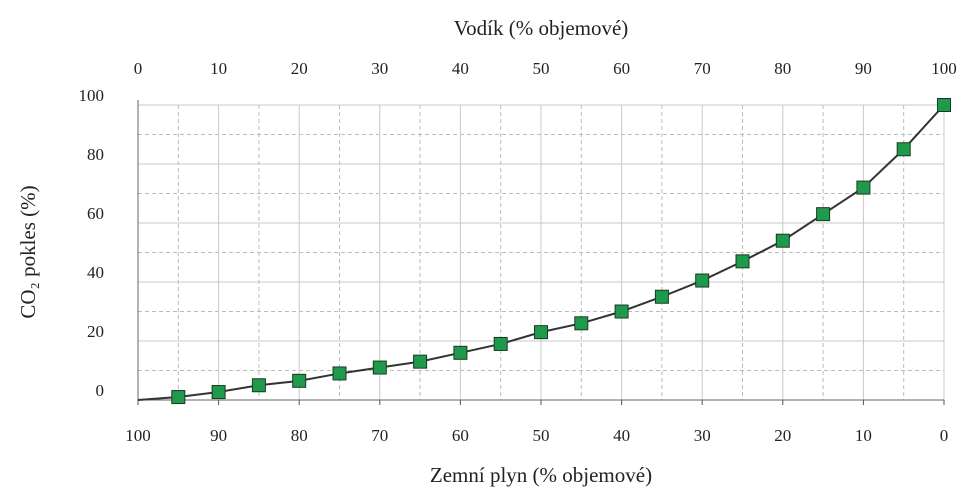 This screenshot has width=964, height=492. I want to click on top-tick-label: 10, so click(218, 68).